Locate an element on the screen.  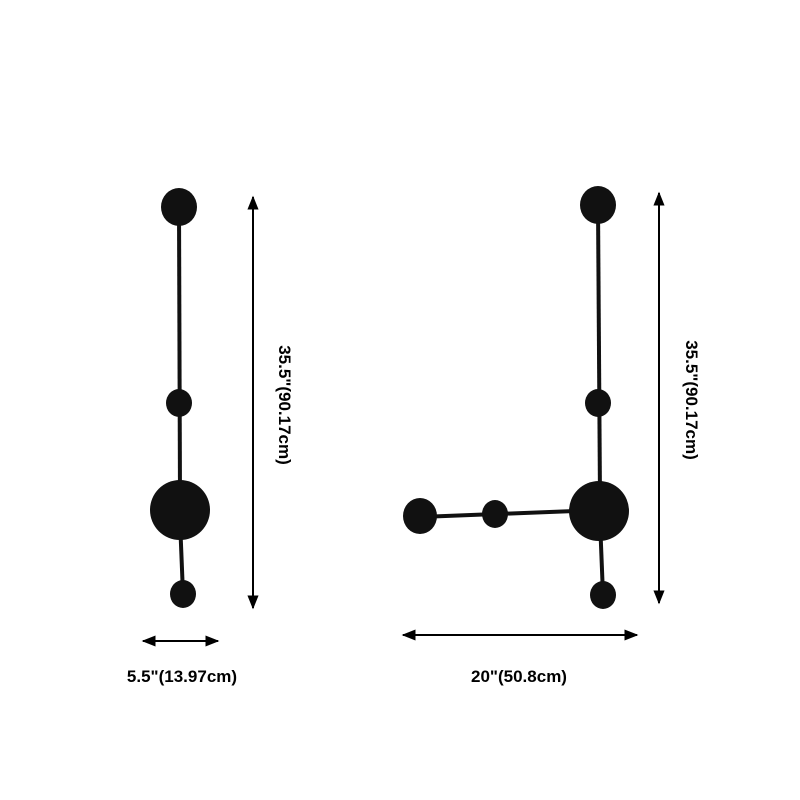
right-fixture is located at coordinates (516, 397).